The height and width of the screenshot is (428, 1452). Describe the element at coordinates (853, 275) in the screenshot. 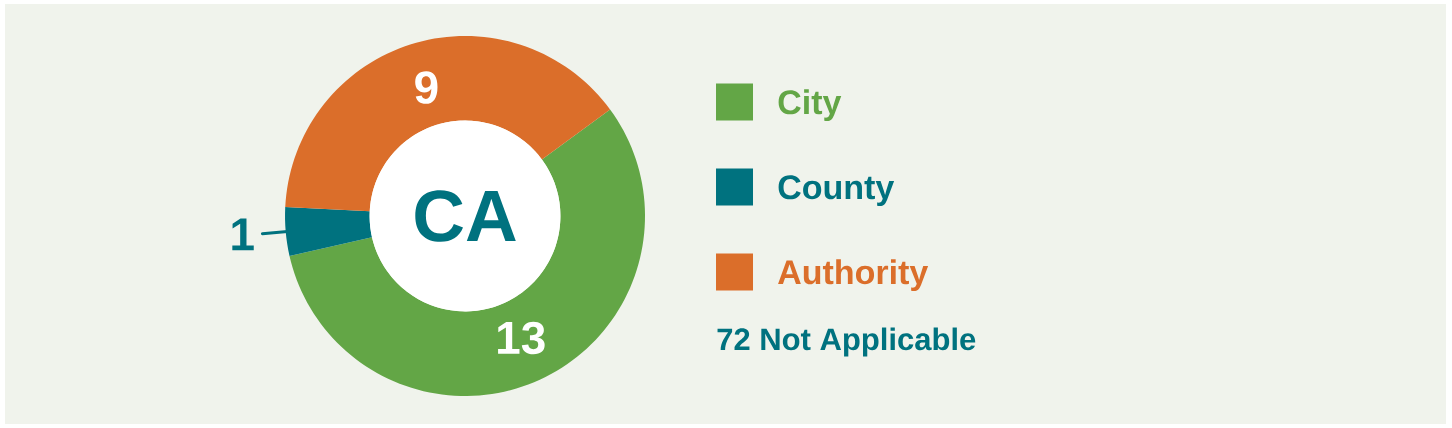

I see `legend-label: Authority` at that location.